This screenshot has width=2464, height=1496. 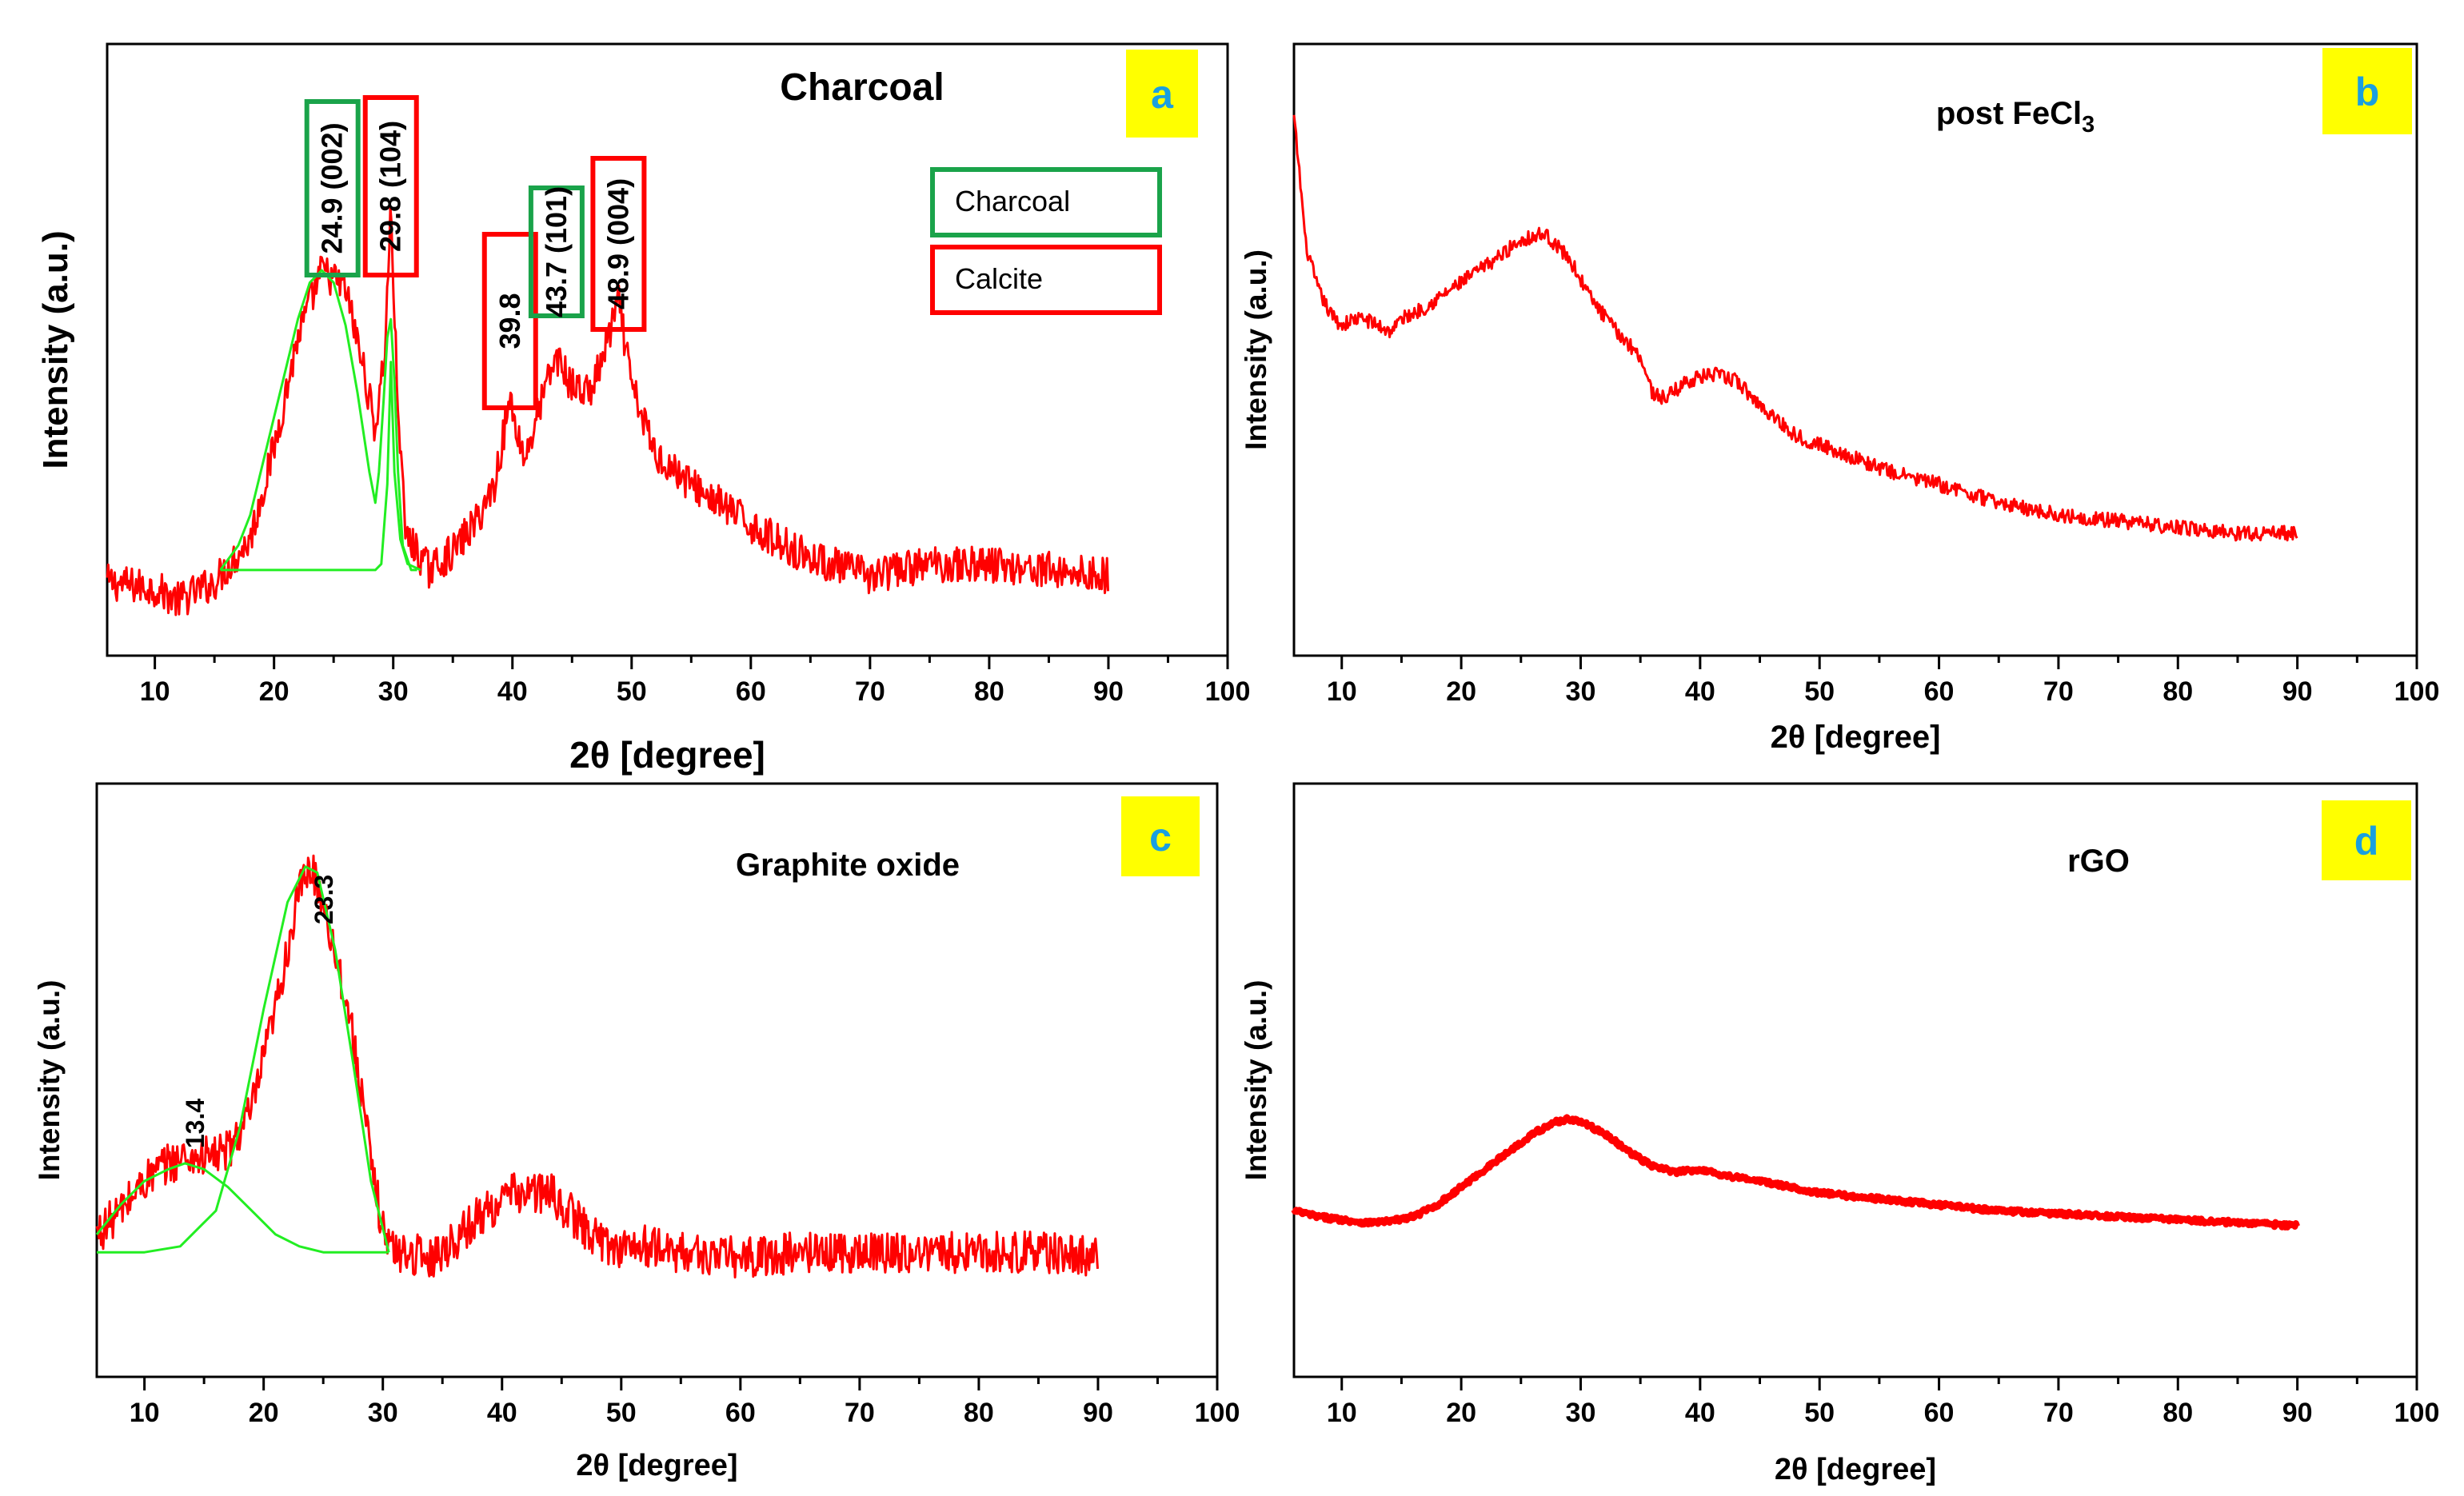 I want to click on peak-annotation: 43.7 (101), so click(x=556, y=252).